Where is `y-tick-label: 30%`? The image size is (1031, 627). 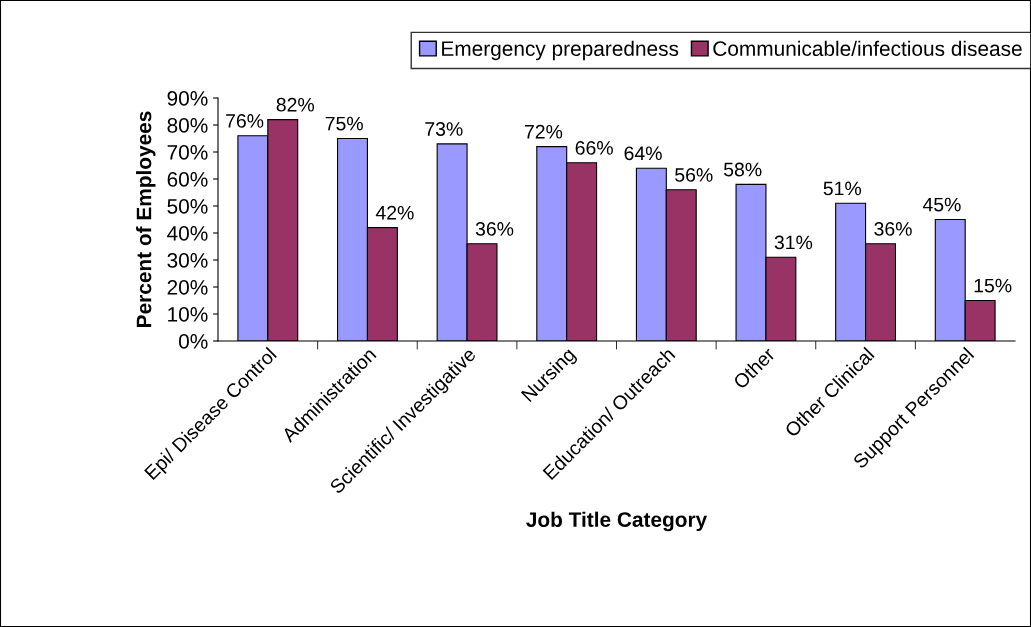 y-tick-label: 30% is located at coordinates (187, 260).